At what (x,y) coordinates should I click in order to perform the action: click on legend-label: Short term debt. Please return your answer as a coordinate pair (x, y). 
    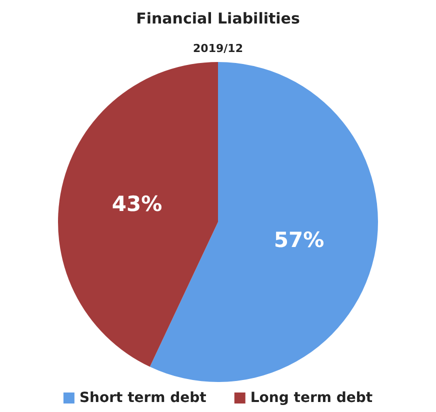
    Looking at the image, I should click on (143, 398).